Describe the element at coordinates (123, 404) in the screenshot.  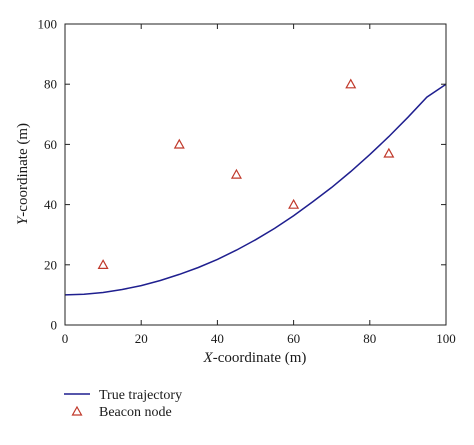
I see `legend: True trajectory Beacon node` at that location.